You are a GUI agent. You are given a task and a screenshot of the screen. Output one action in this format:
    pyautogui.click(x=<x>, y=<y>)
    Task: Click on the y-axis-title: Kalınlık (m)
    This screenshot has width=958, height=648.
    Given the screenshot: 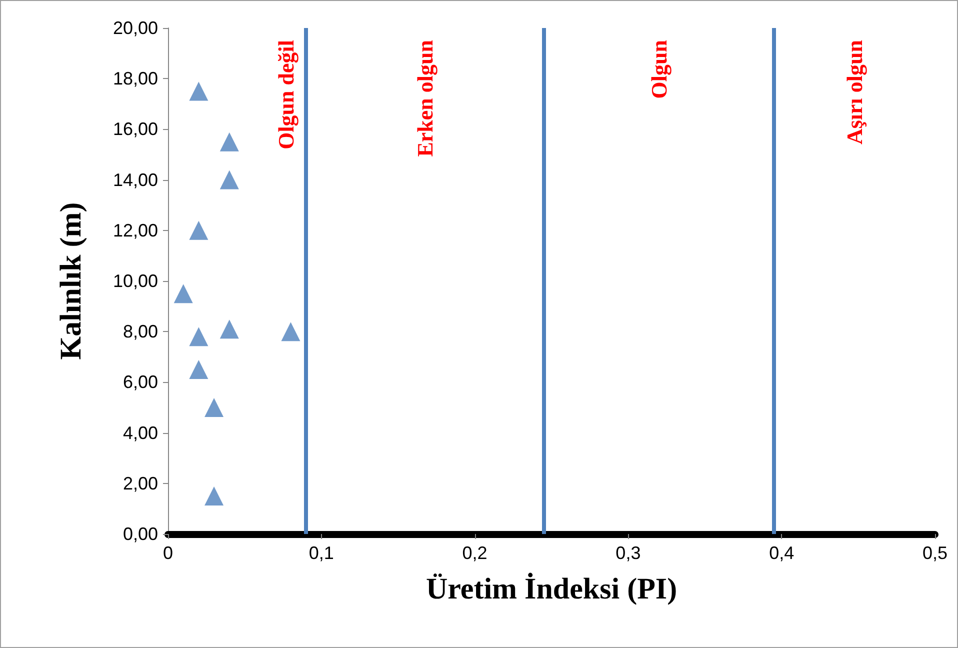 What is the action you would take?
    pyautogui.click(x=71, y=281)
    